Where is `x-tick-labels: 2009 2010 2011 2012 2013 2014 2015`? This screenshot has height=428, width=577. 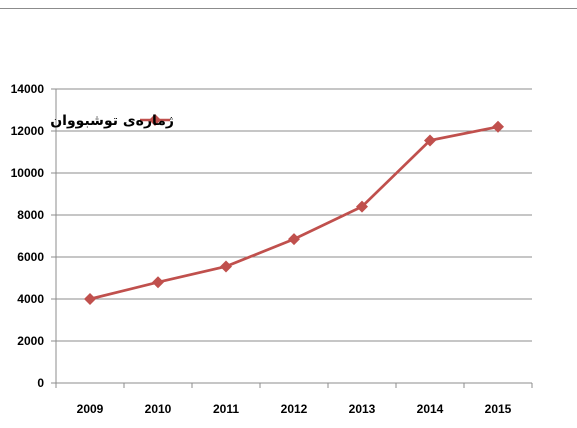 x-tick-labels: 2009 2010 2011 2012 2013 2014 2015 is located at coordinates (294, 399).